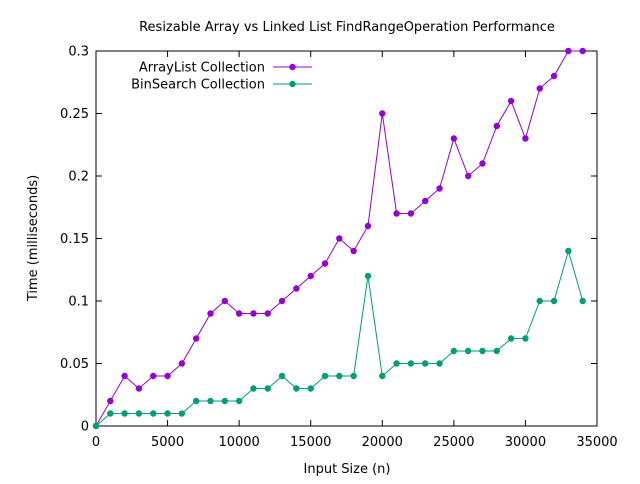 The width and height of the screenshot is (640, 484). What do you see at coordinates (33, 238) in the screenshot?
I see `y-axis-label: Time (milliseconds)` at bounding box center [33, 238].